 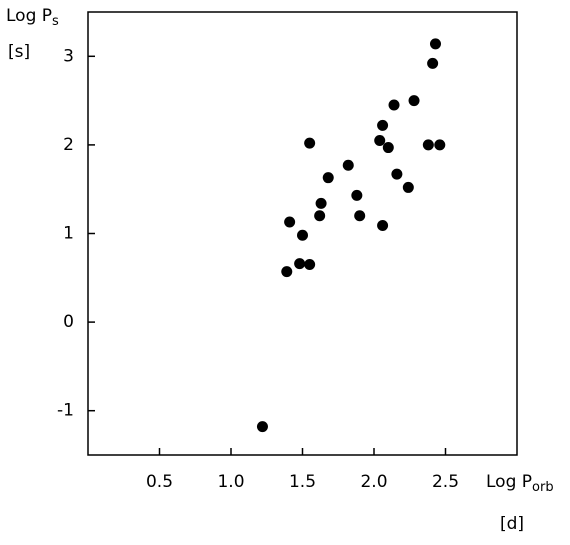 What do you see at coordinates (159, 482) in the screenshot?
I see `x-tick-label: 0.5` at bounding box center [159, 482].